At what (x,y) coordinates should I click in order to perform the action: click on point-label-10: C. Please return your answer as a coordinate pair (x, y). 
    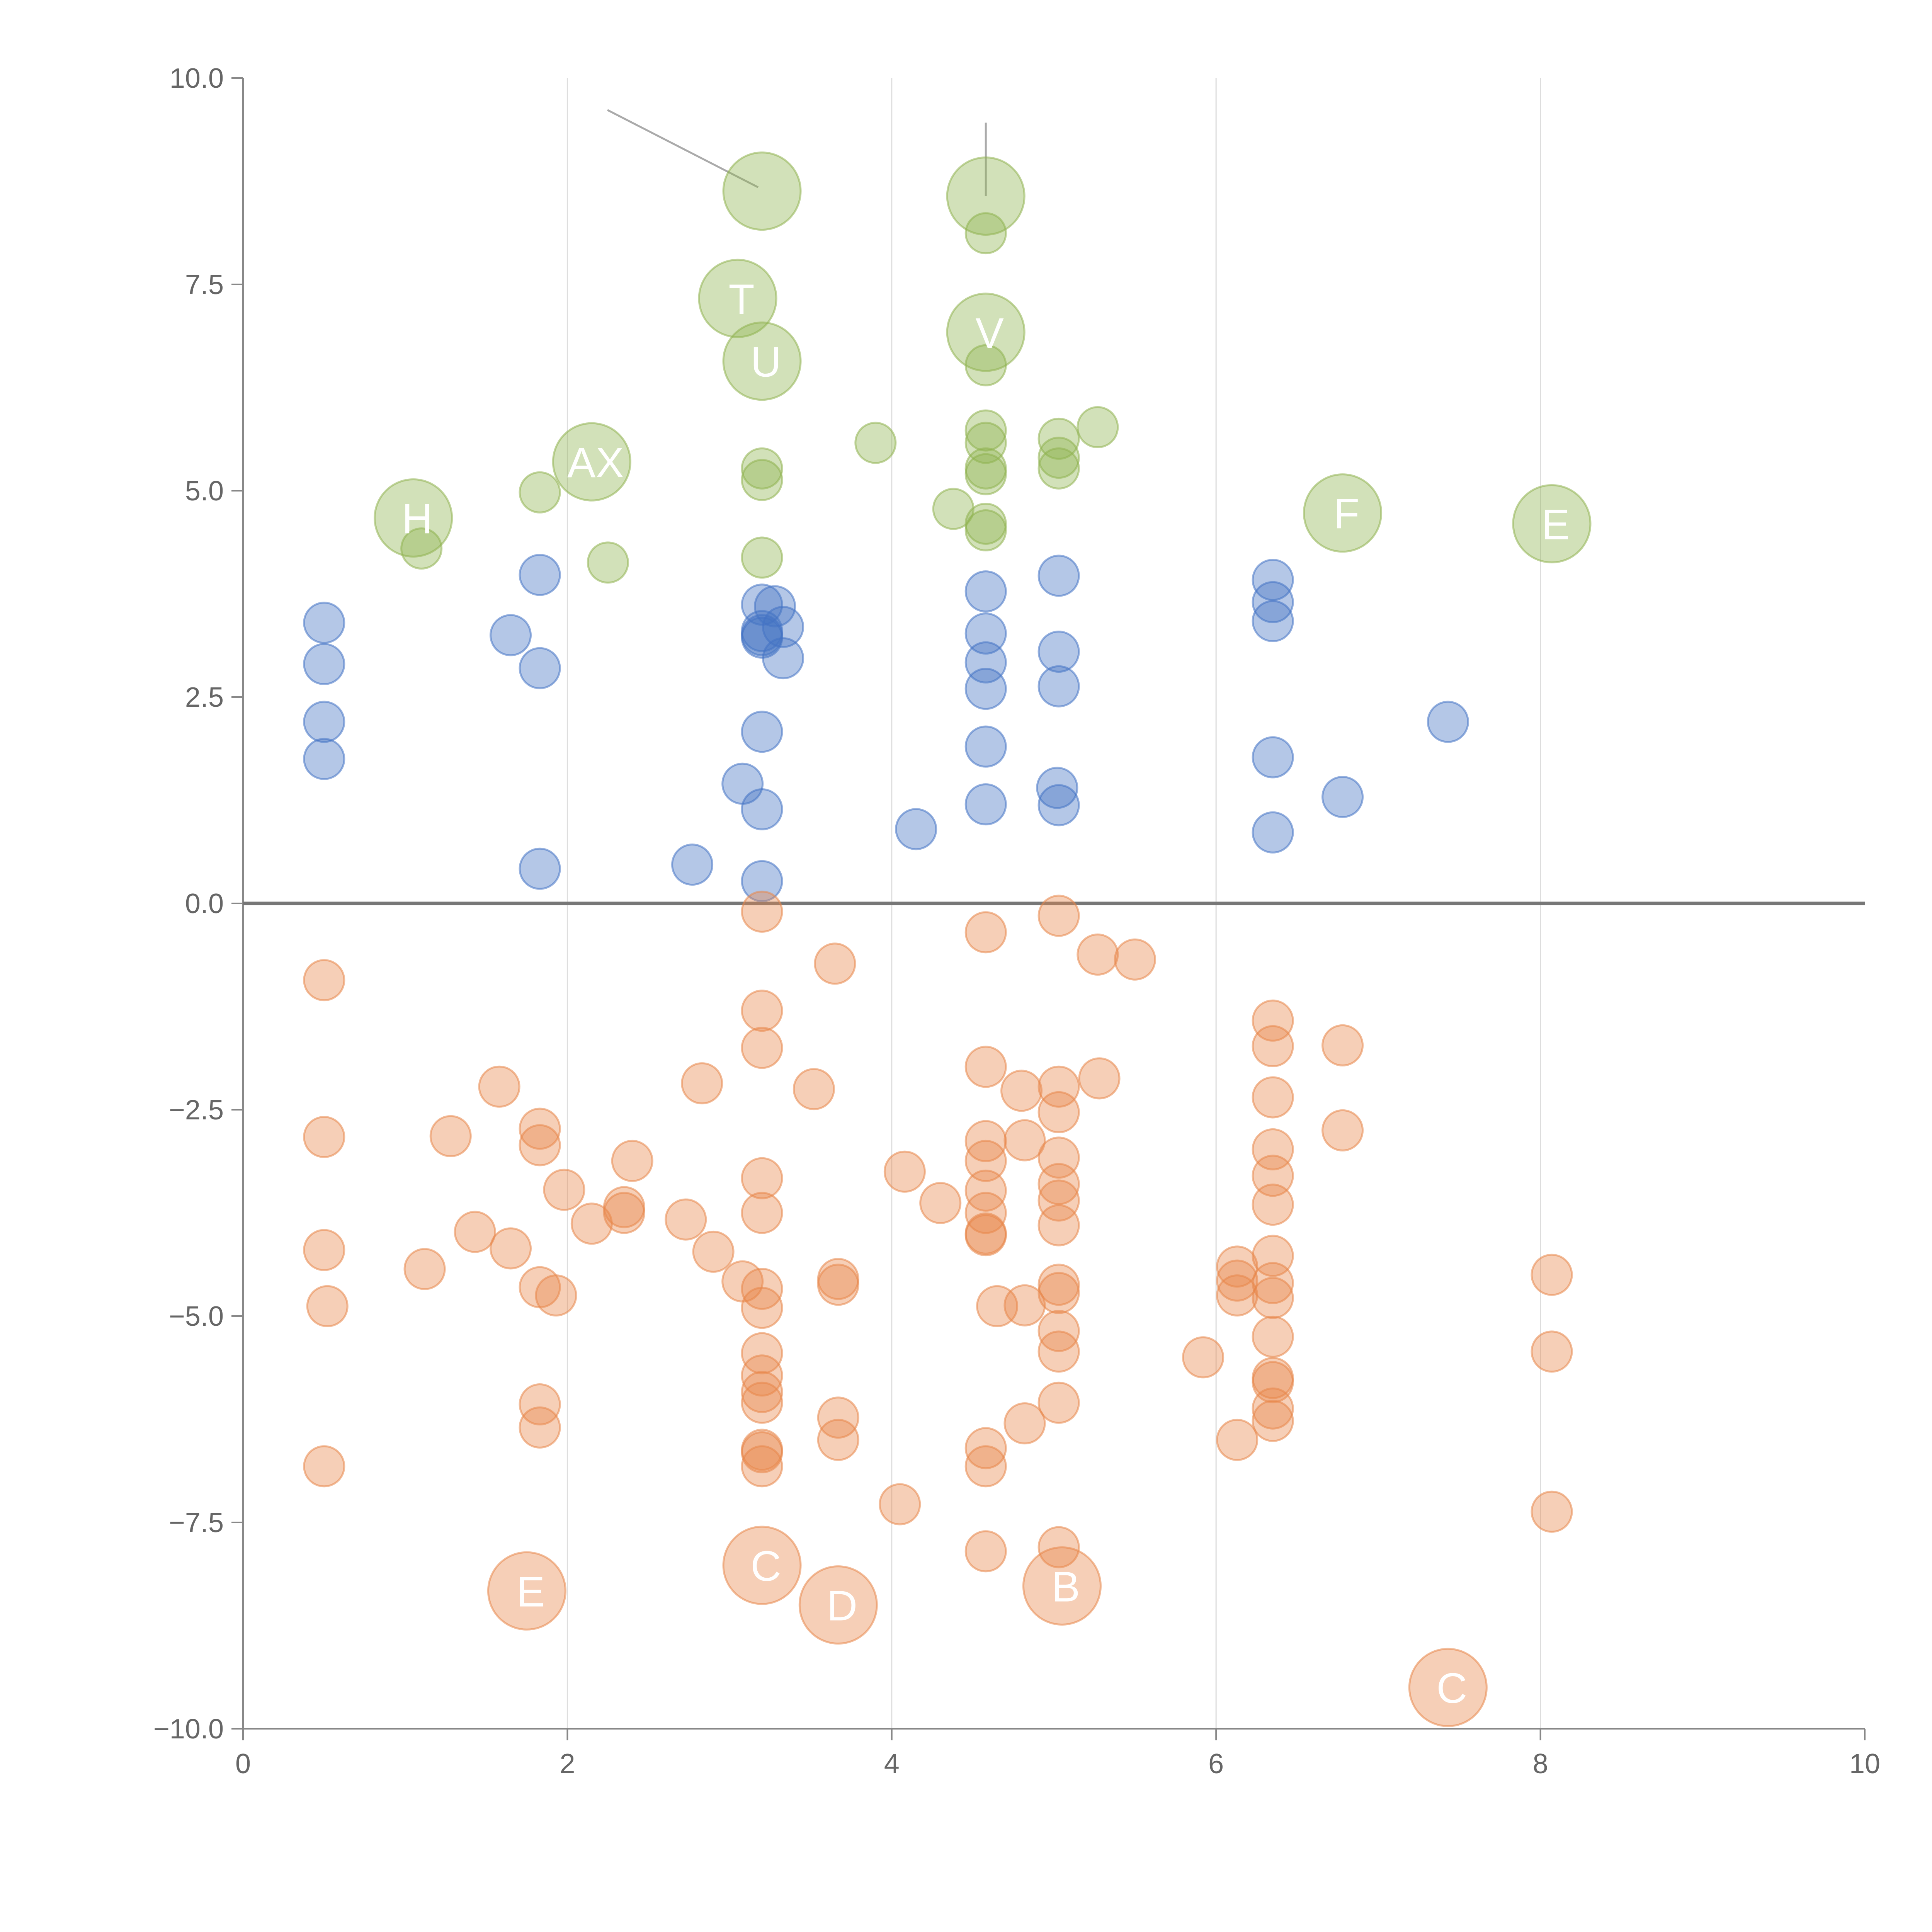
    Looking at the image, I should click on (766, 1567).